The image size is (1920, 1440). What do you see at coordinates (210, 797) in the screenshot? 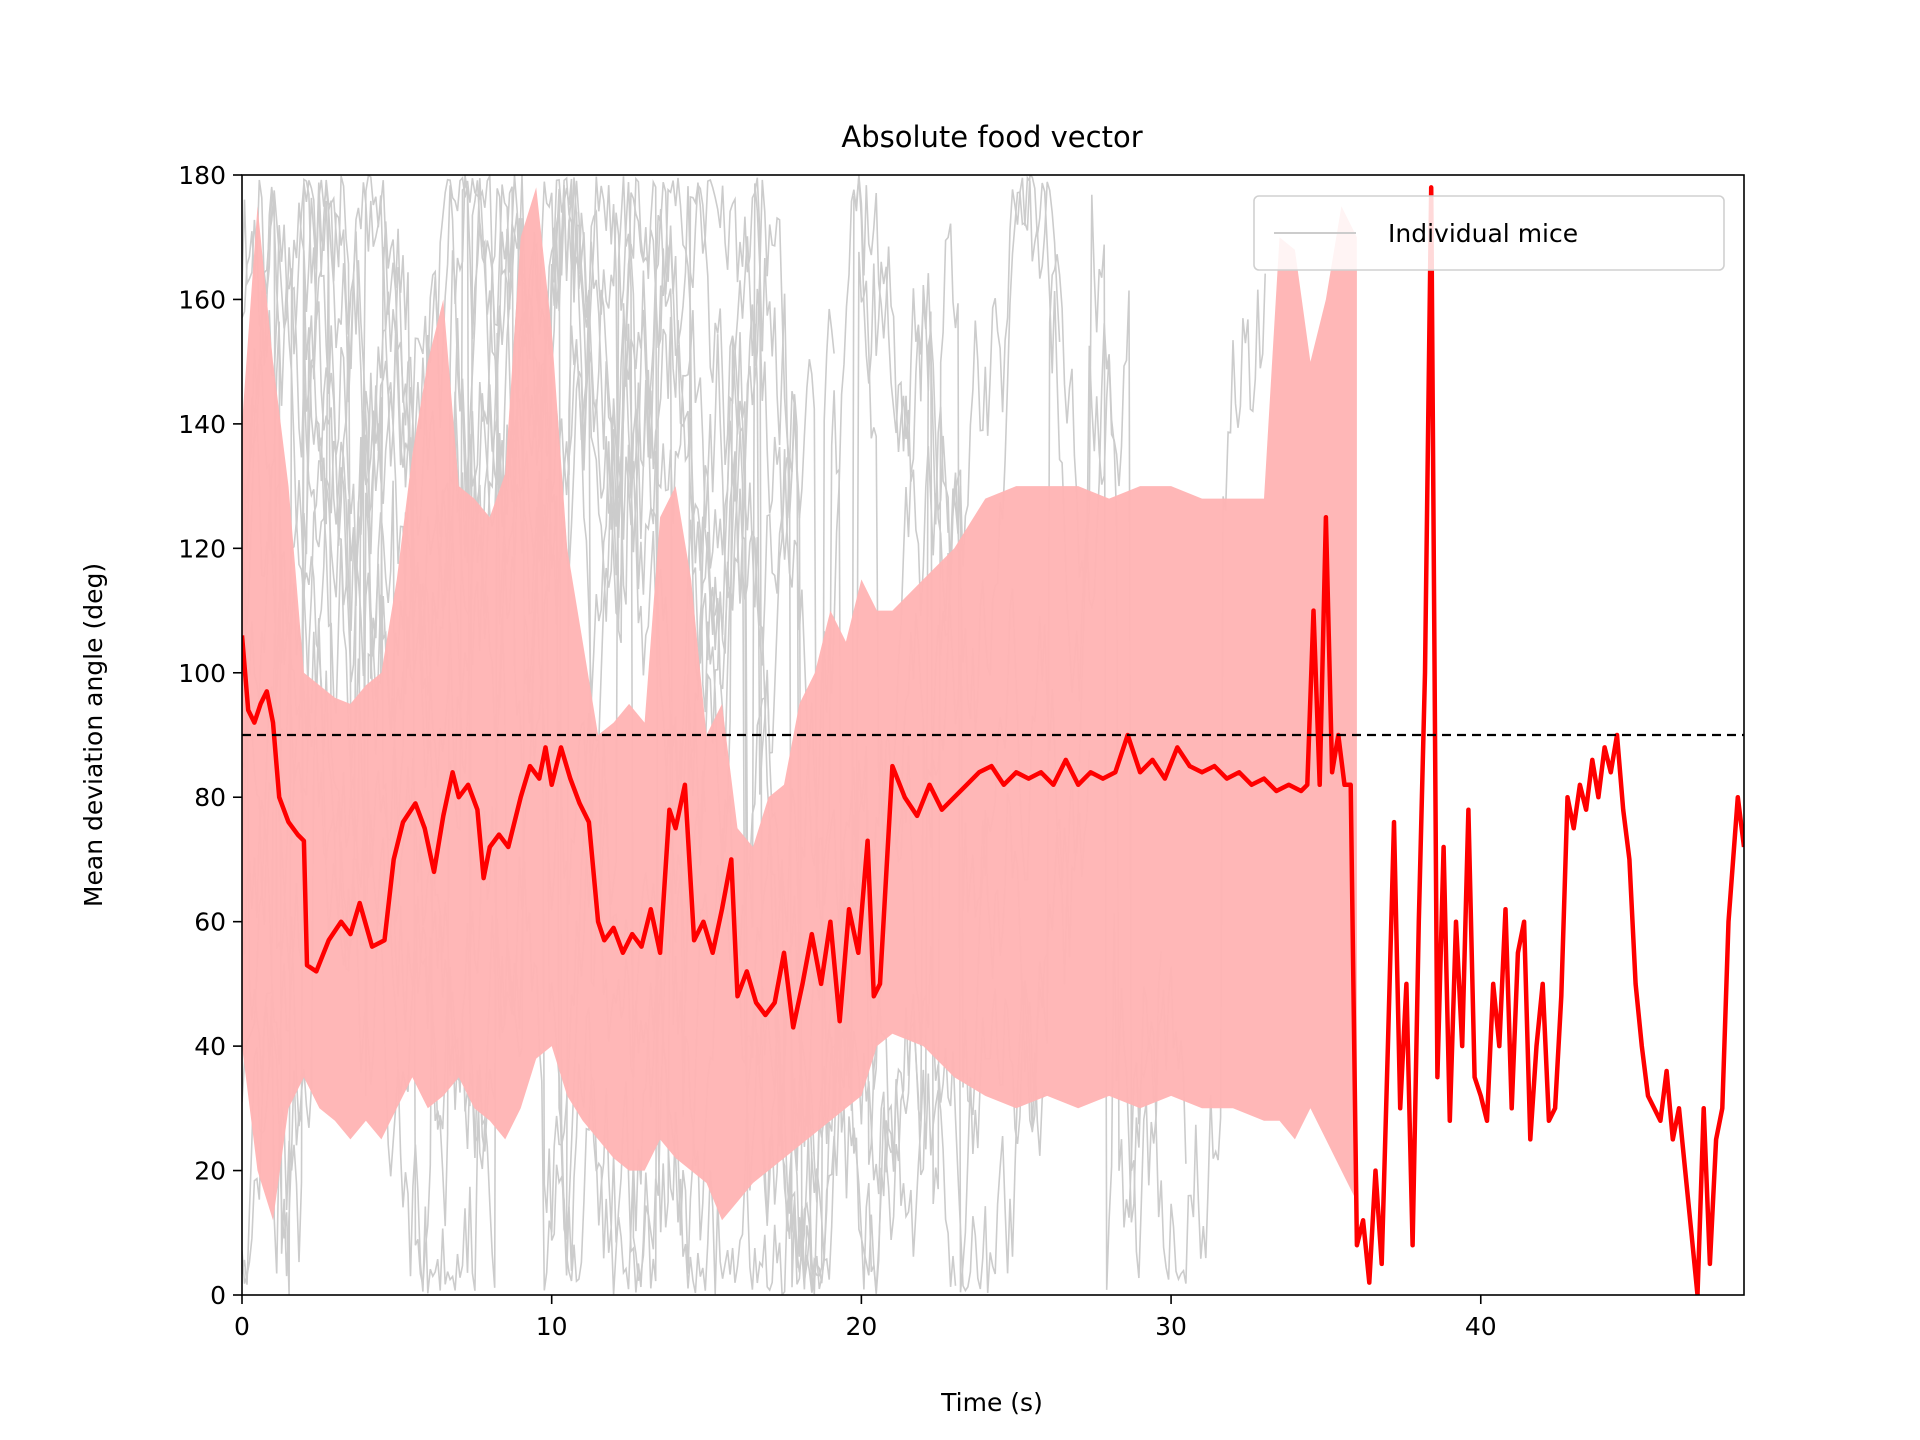
I see `y-tick-label: 80` at bounding box center [210, 797].